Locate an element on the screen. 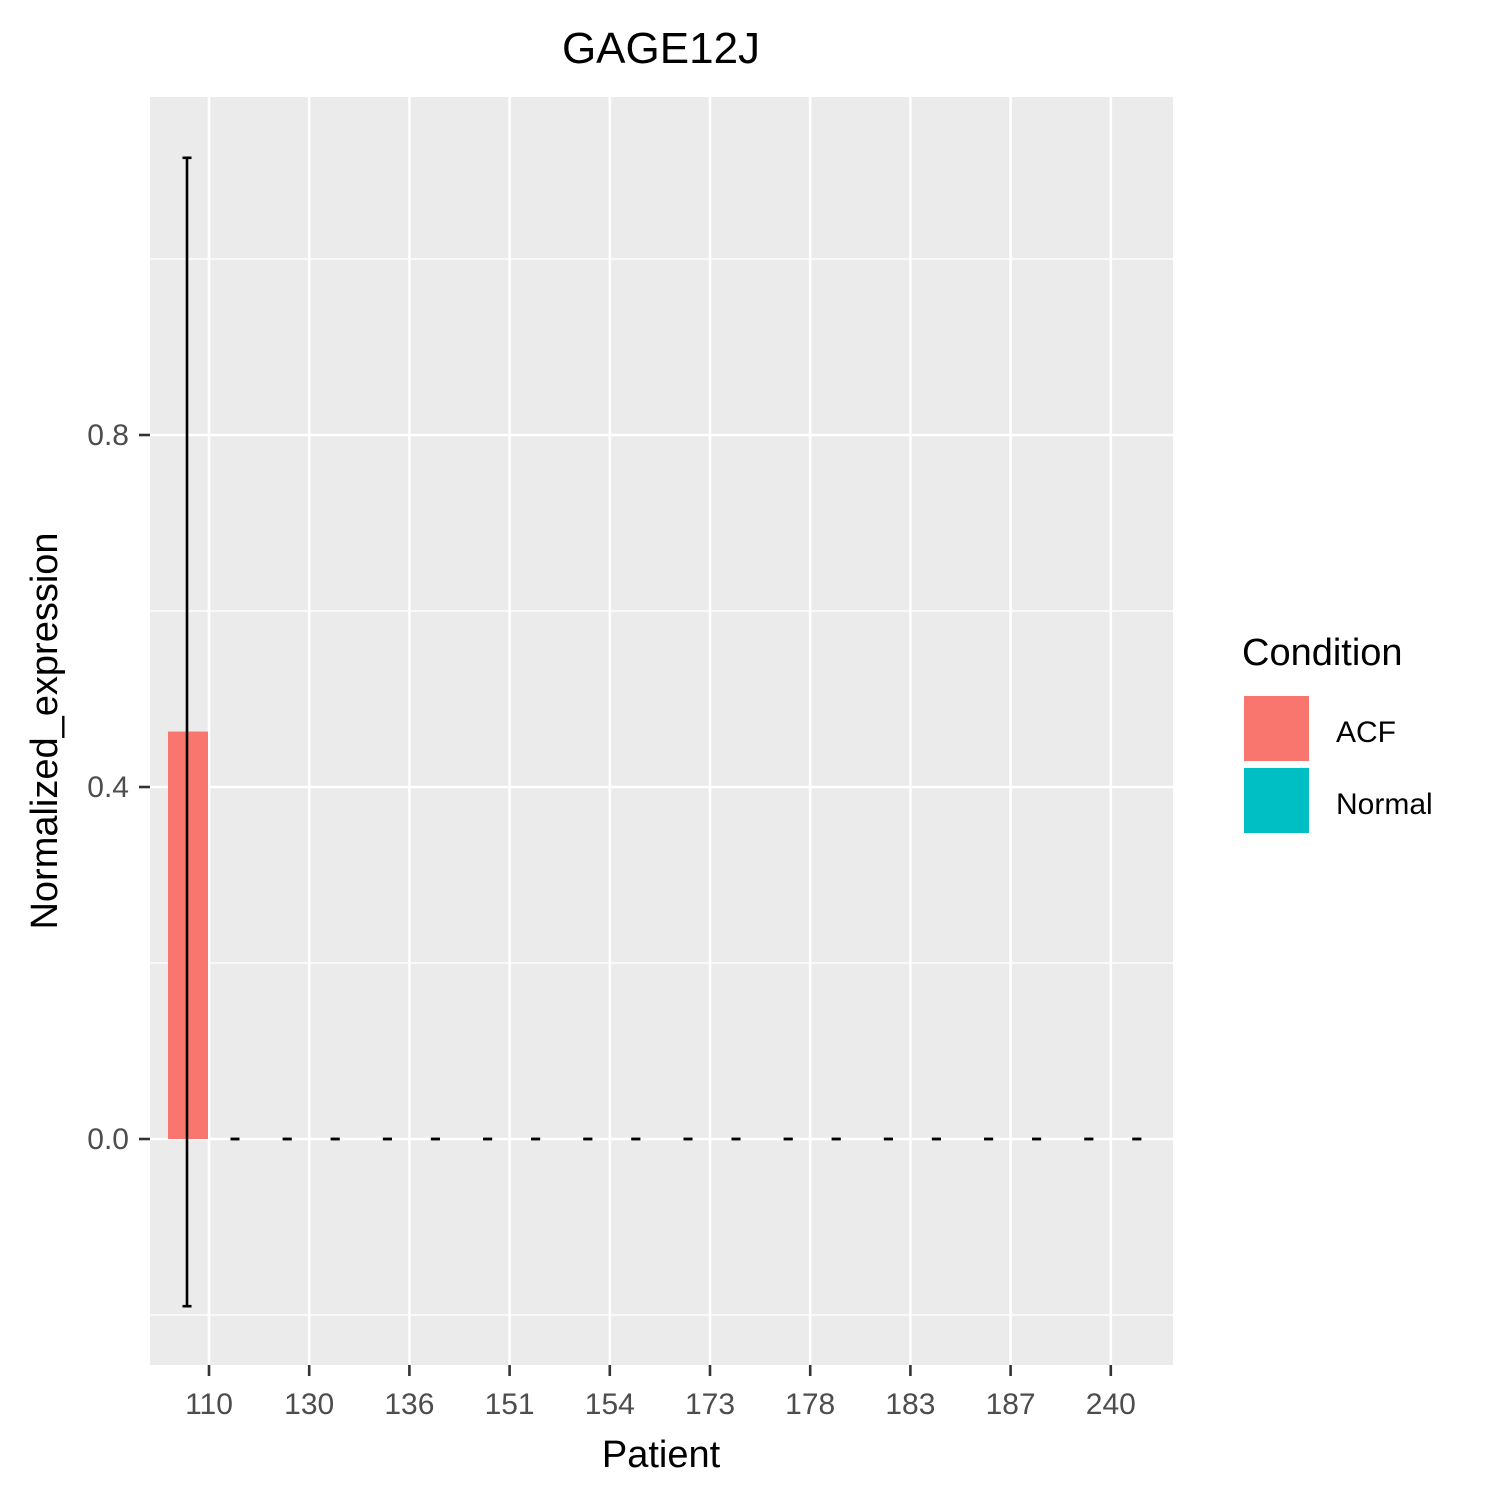  y-axis-title: Normalized_expression is located at coordinates (45, 730).